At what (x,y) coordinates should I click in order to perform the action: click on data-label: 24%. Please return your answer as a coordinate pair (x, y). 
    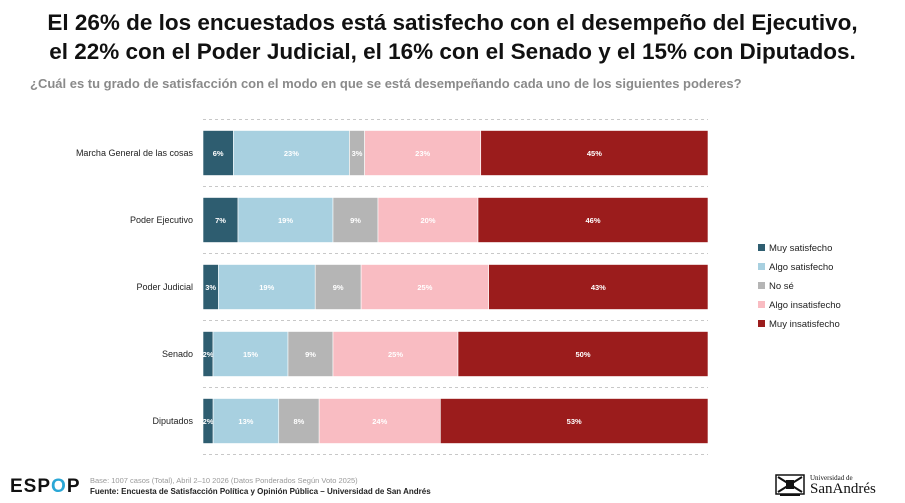
    Looking at the image, I should click on (379, 421).